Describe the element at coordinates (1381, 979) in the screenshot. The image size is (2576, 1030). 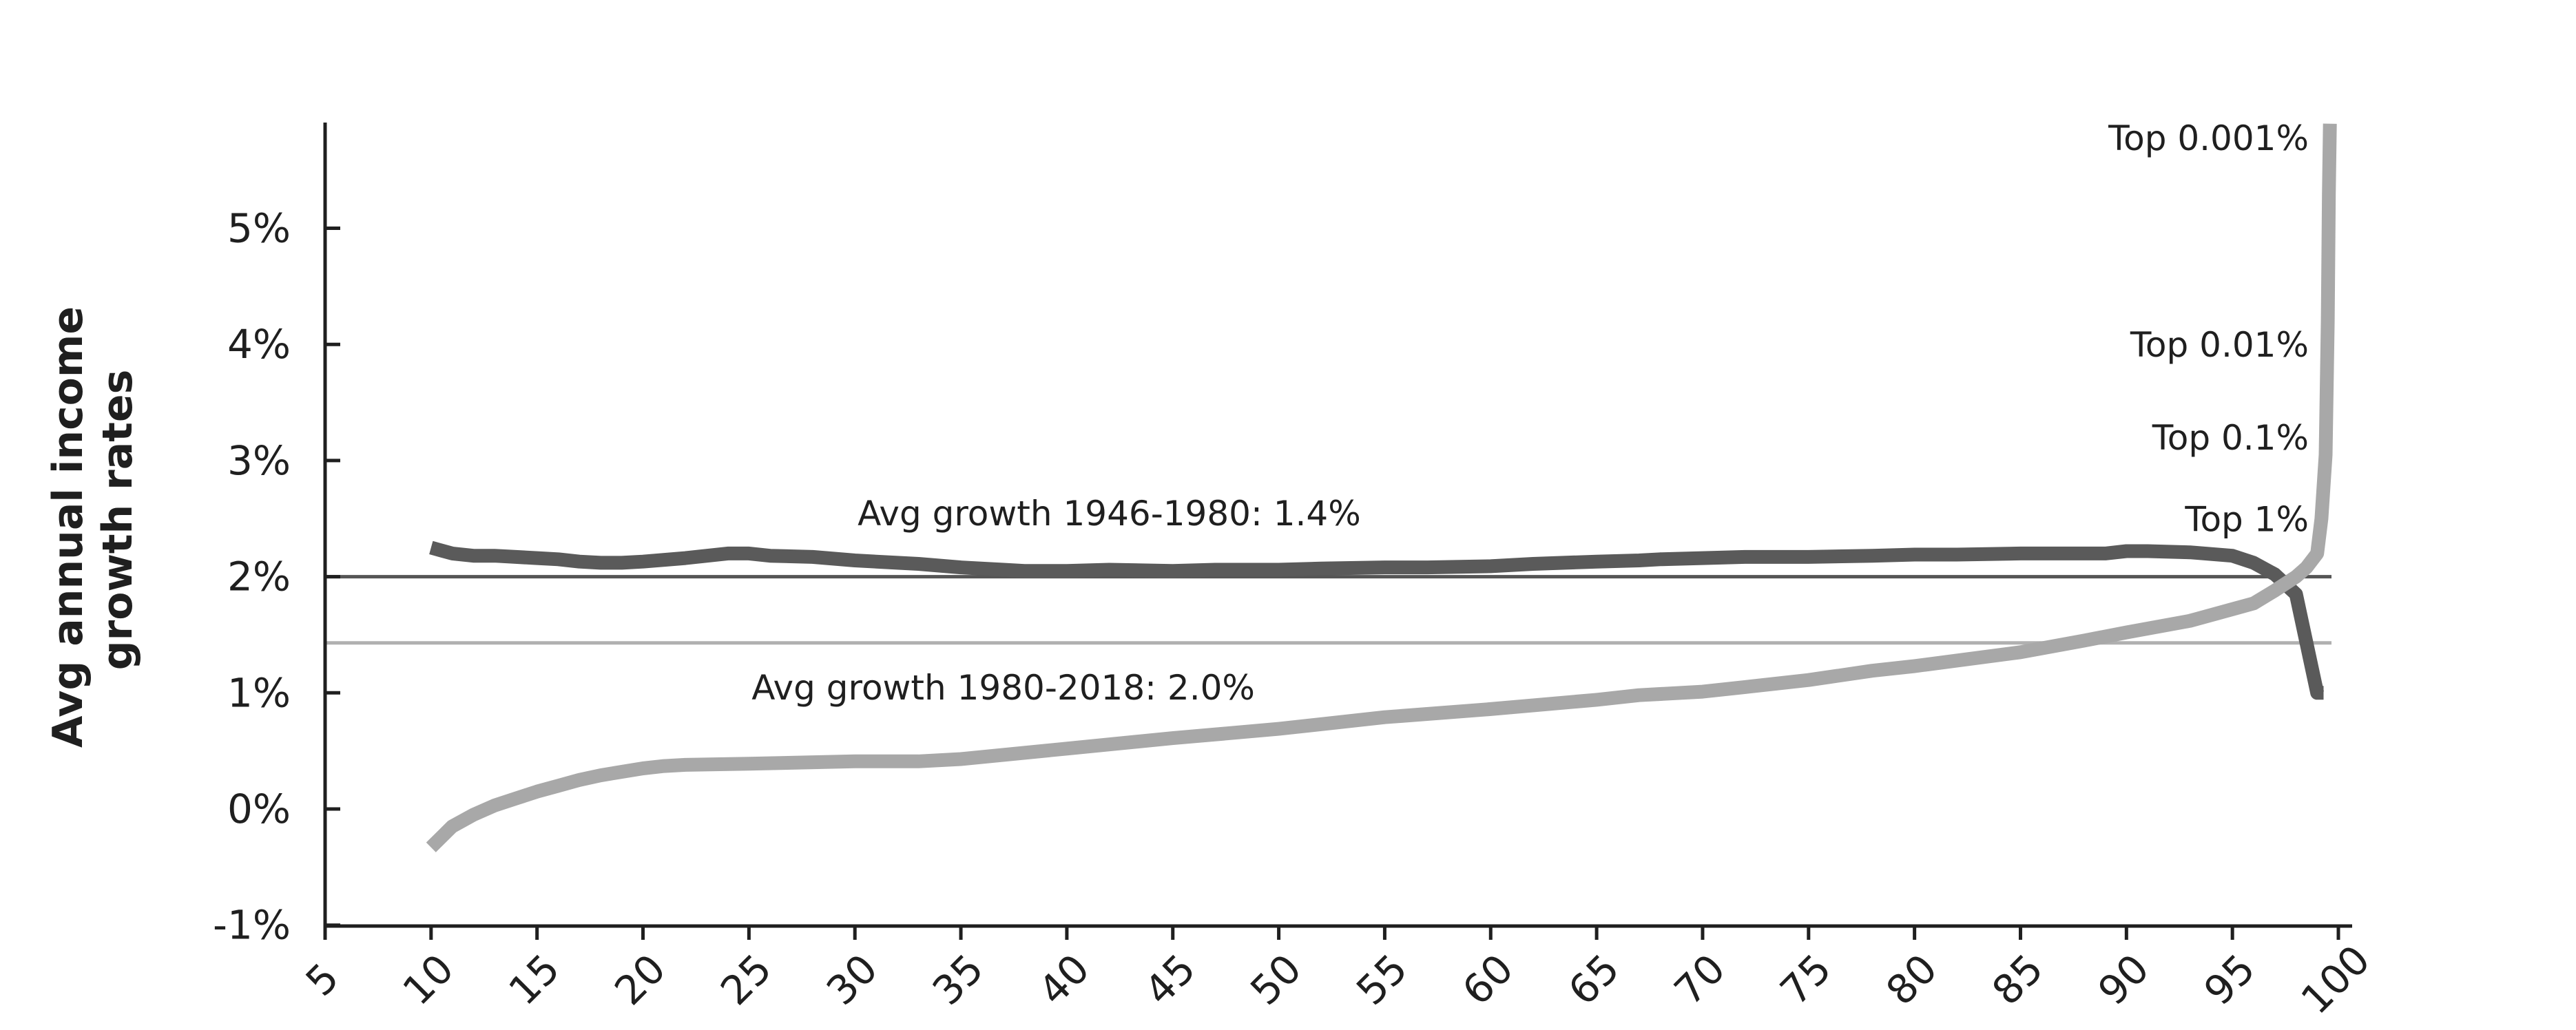
I see `x-tick-label: 55` at that location.